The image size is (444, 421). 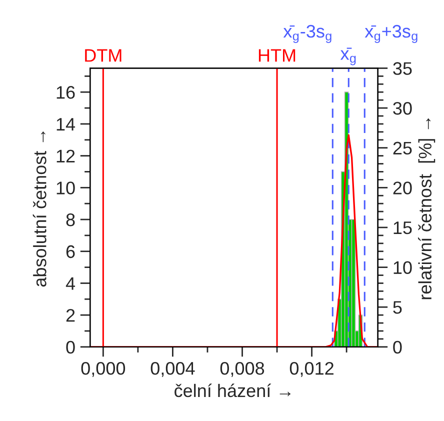 I want to click on ref-line-label: x̄$_{g}$+3s$_{g}$, so click(x=391, y=33).